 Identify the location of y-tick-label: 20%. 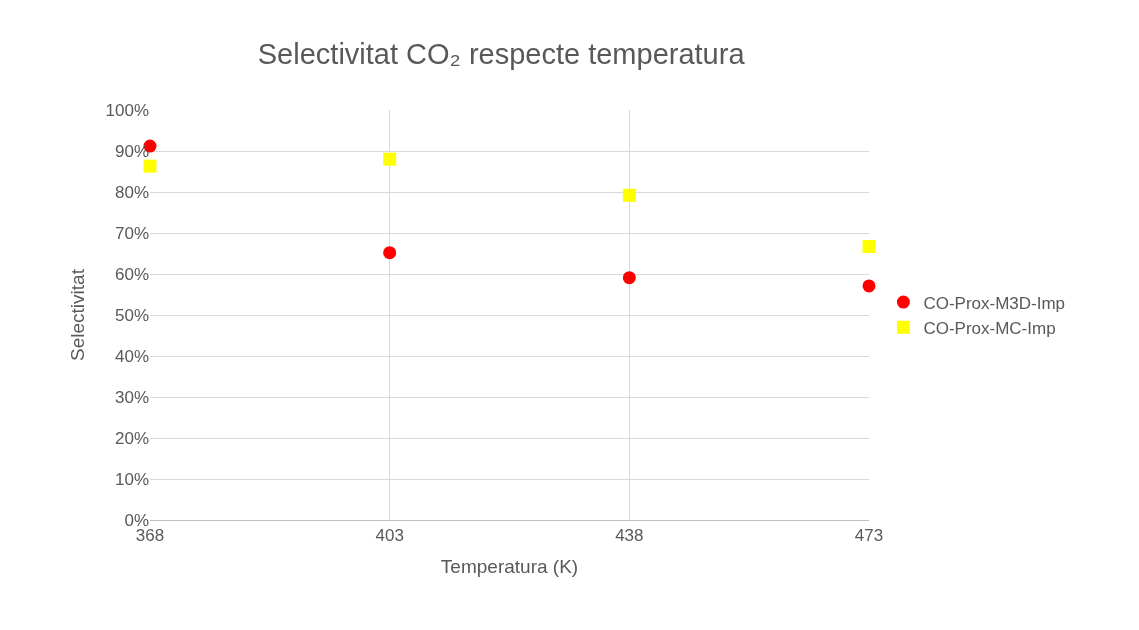
(131, 438).